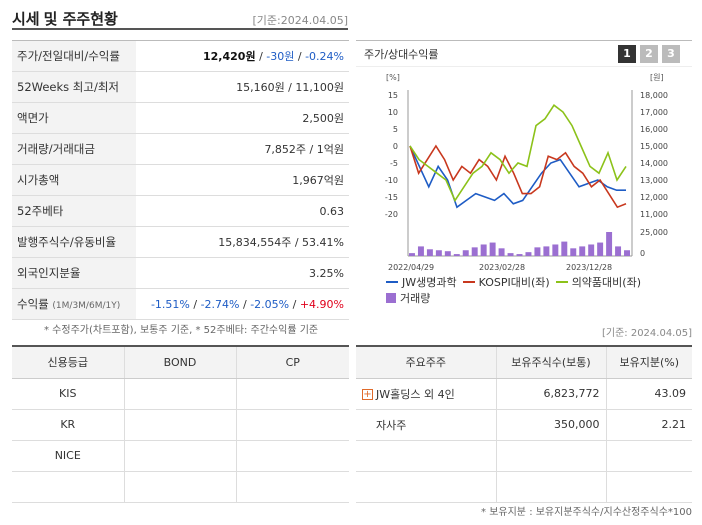 This screenshot has width=702, height=525. Describe the element at coordinates (74, 211) in the screenshot. I see `row-label: 52주베타` at that location.